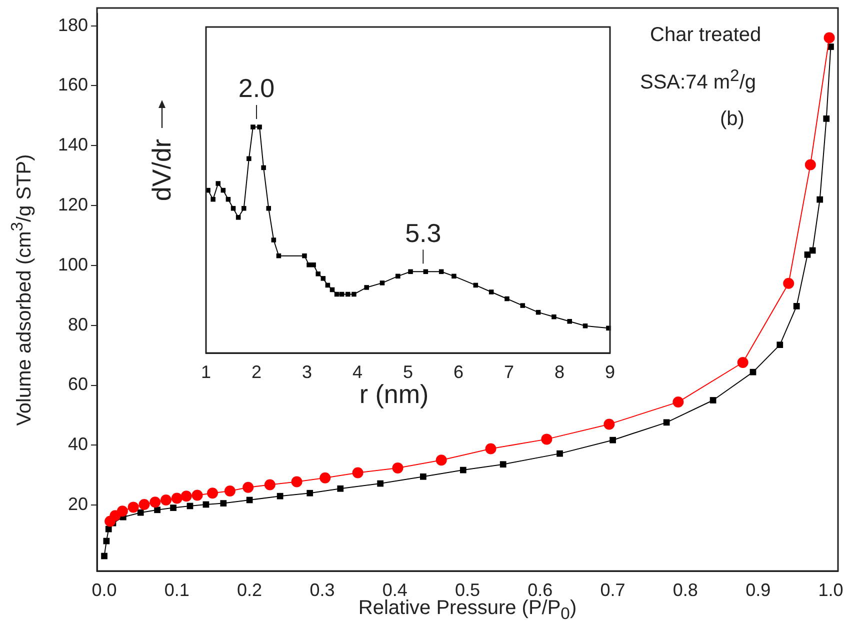  Describe the element at coordinates (395, 590) in the screenshot. I see `x-tick-label: 0.4` at that location.